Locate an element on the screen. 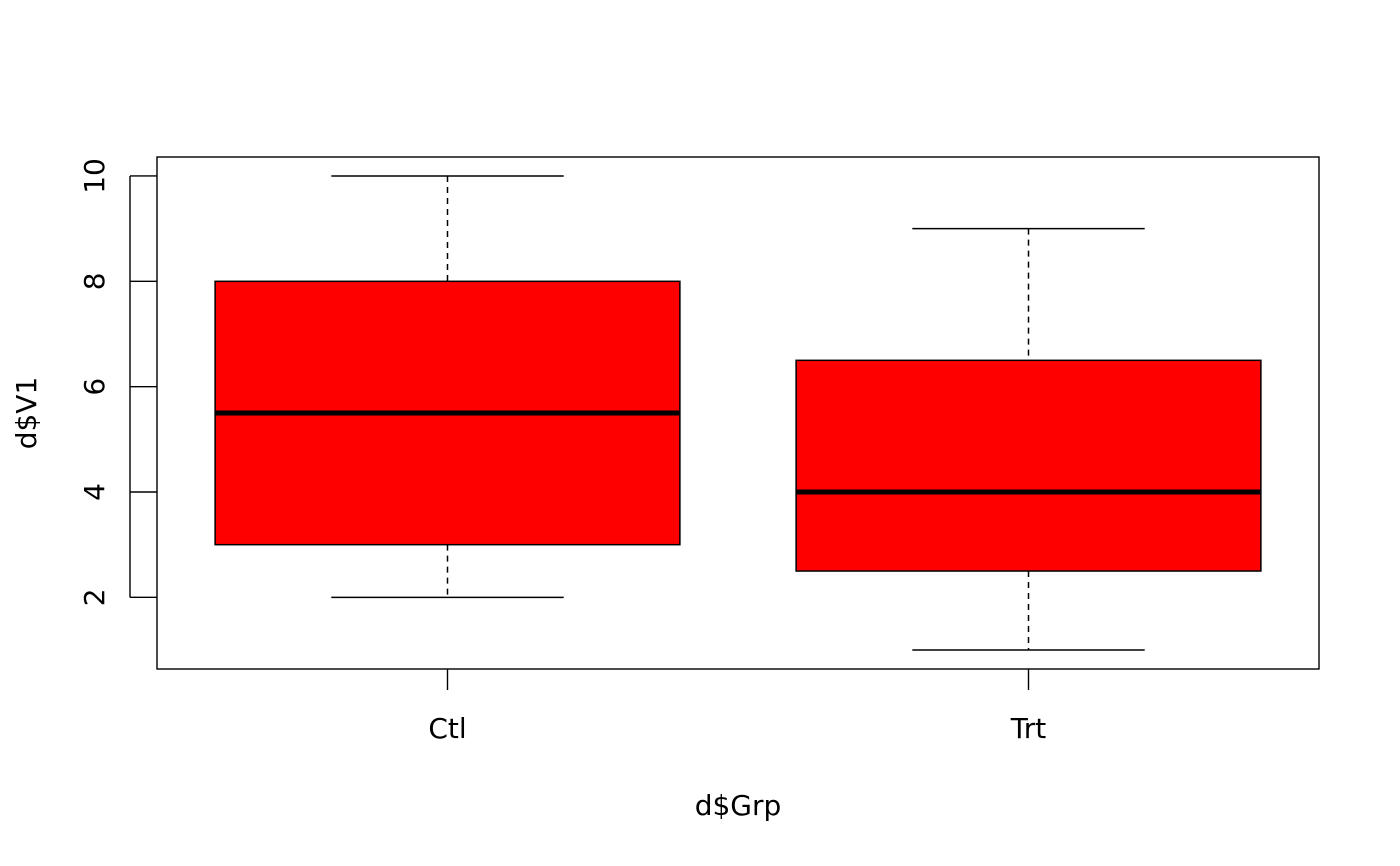 The image size is (1400, 866). y-axis: 2 4 6 8 10 is located at coordinates (117, 382).